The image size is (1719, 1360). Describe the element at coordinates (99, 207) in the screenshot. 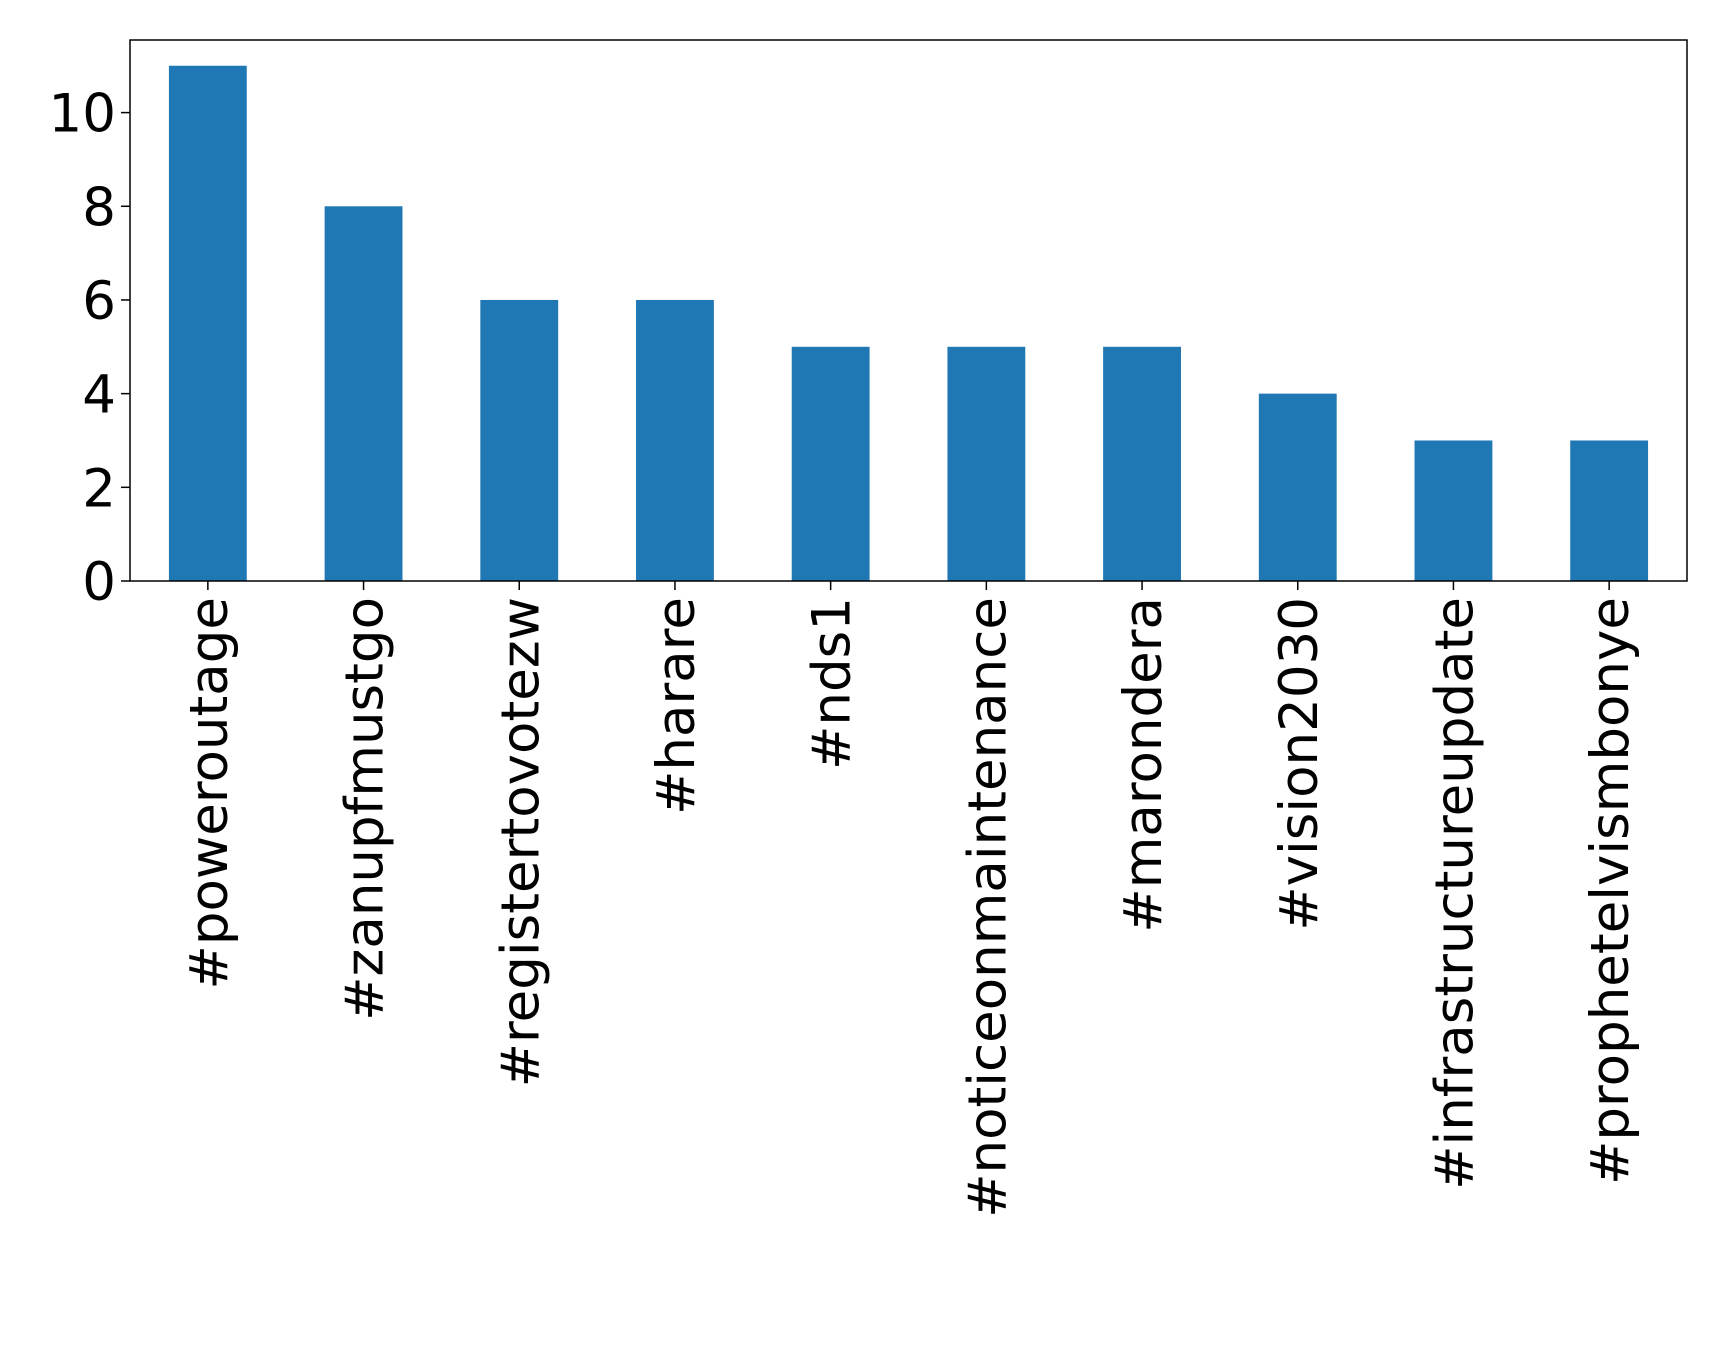

I see `y-tick-label: 8` at that location.